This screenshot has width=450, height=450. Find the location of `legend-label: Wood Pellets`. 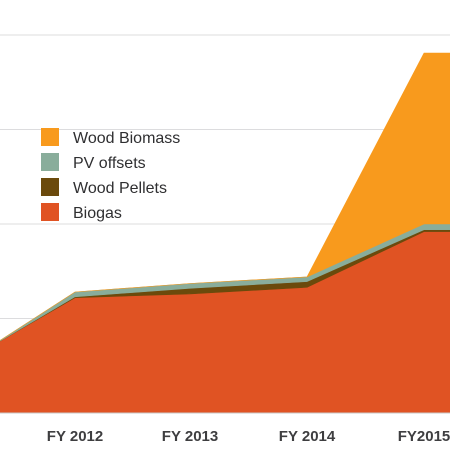

legend-label: Wood Pellets is located at coordinates (120, 188).